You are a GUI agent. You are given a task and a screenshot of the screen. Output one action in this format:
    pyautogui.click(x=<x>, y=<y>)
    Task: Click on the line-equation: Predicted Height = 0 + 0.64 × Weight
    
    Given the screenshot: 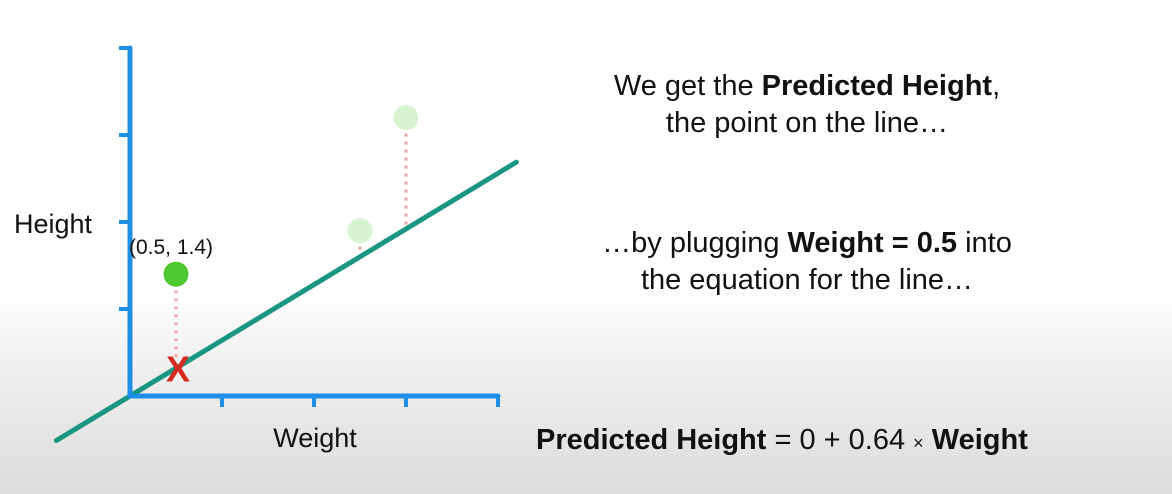 What is the action you would take?
    pyautogui.click(x=816, y=440)
    